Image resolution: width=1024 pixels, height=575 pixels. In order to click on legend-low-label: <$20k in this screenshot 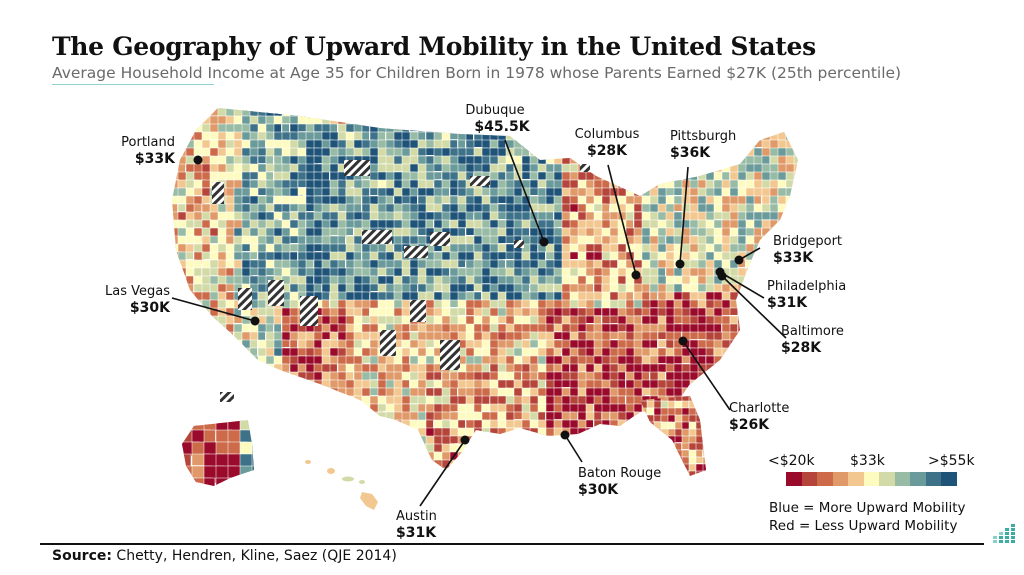, I will do `click(791, 461)`.